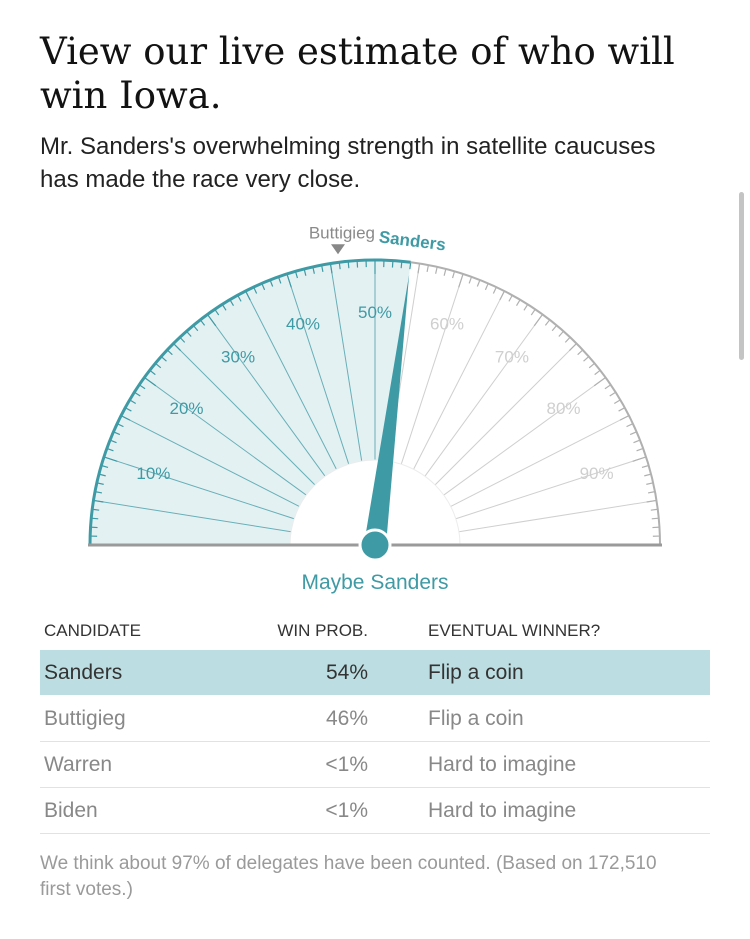  What do you see at coordinates (117, 764) in the screenshot?
I see `candidate-name: Warren` at bounding box center [117, 764].